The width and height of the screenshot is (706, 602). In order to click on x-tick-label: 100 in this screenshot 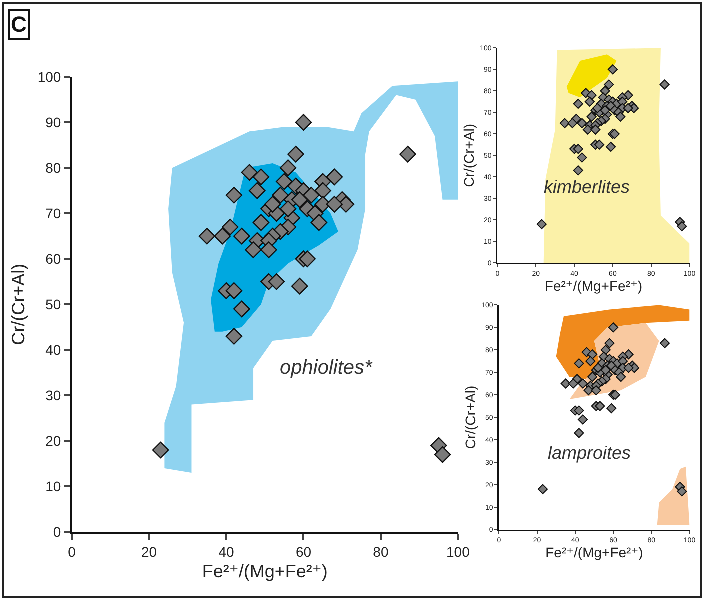, I will do `click(458, 552)`.